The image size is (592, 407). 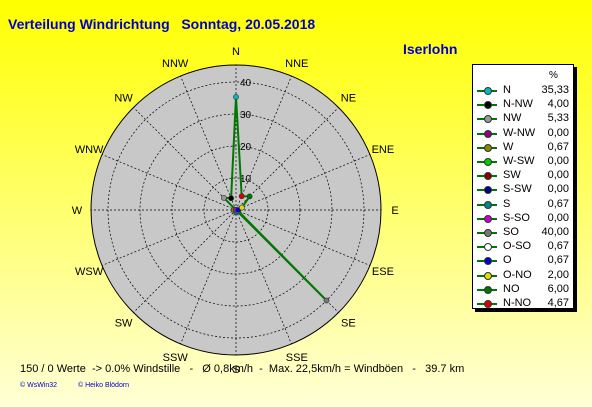 What do you see at coordinates (296, 64) in the screenshot?
I see `direction-label-nne: NNE` at bounding box center [296, 64].